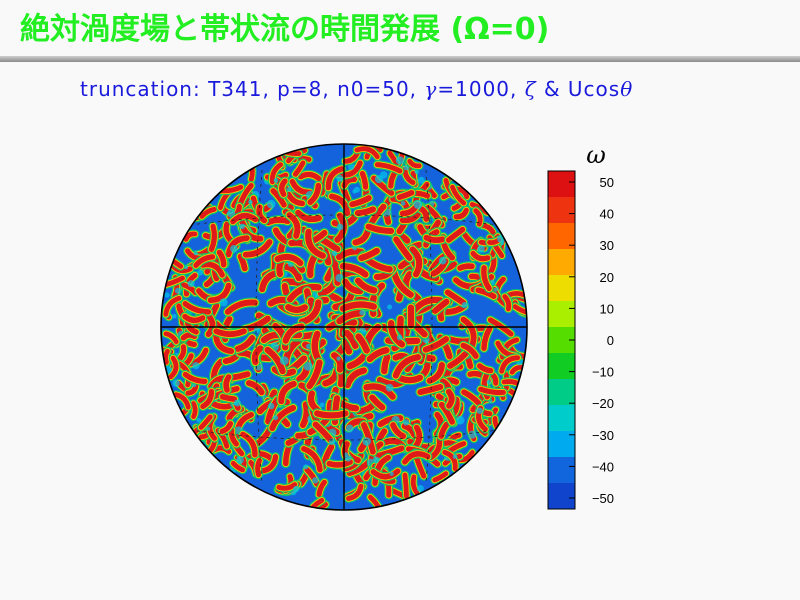  I want to click on colorbar-tick-label: −50, so click(603, 498).